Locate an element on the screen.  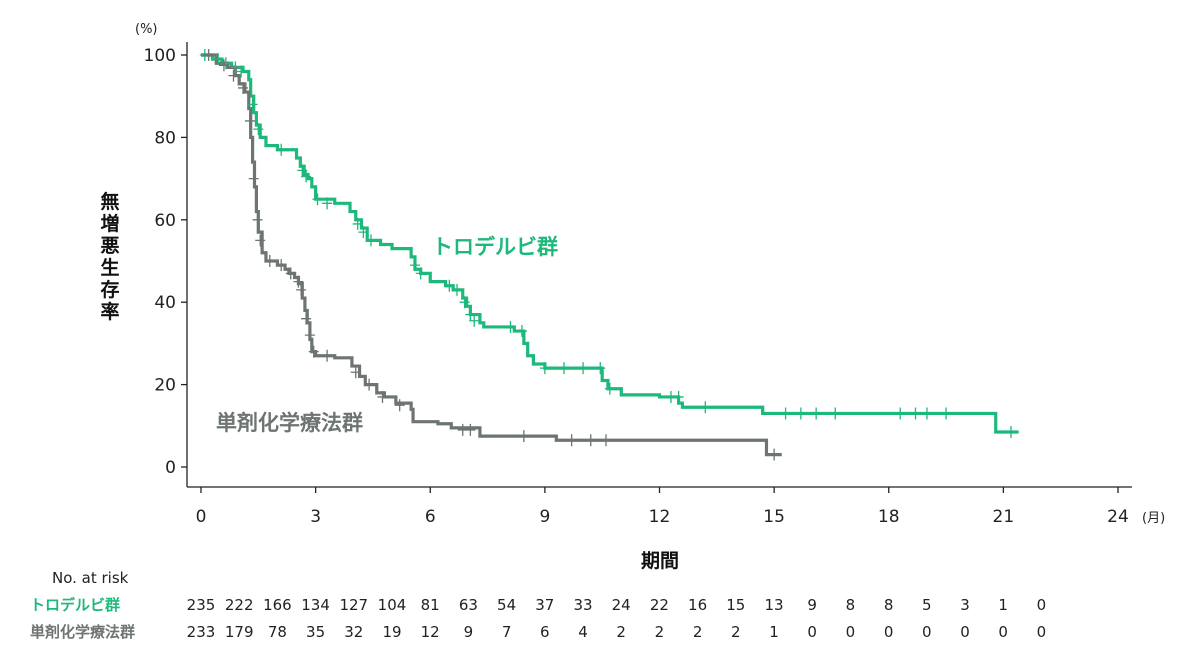
at-risk-value: 35 is located at coordinates (315, 632).